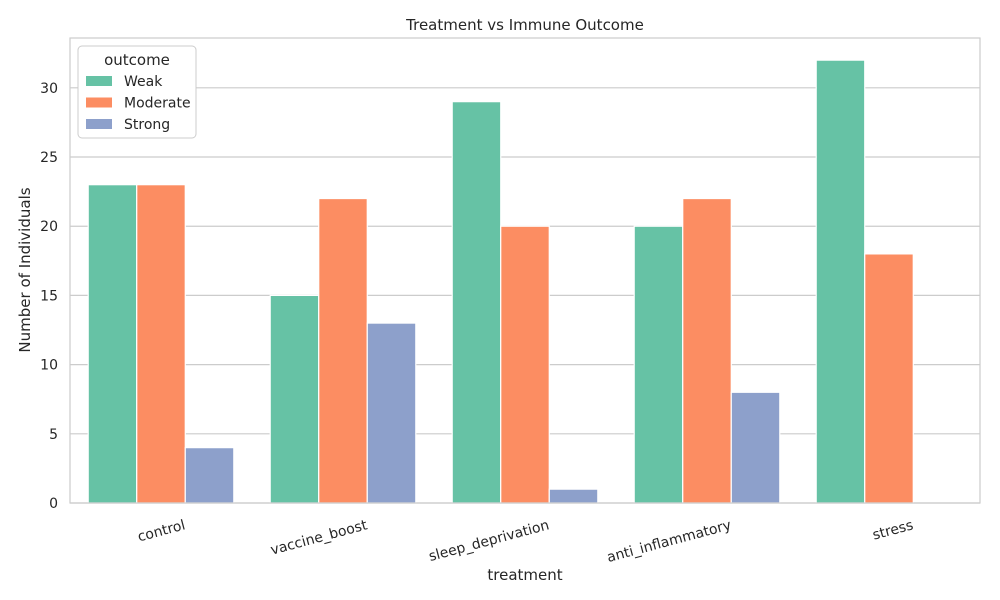 Image resolution: width=1000 pixels, height=600 pixels. I want to click on legend-label-moderate: Moderate, so click(157, 104).